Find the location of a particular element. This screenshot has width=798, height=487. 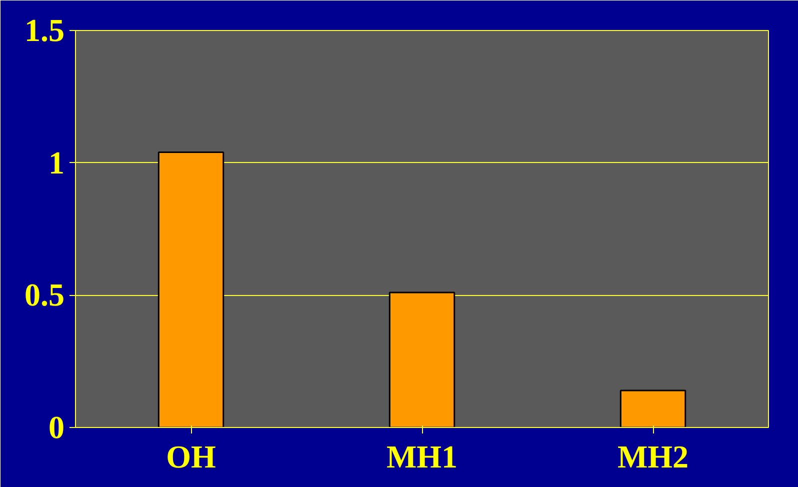

x-tick-label: MH2 is located at coordinates (653, 456).